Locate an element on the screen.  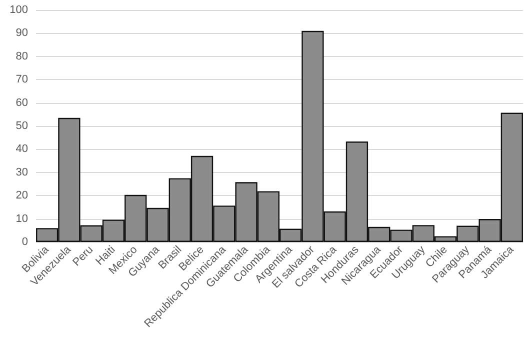
y-tick-label: 40 is located at coordinates (22, 149).